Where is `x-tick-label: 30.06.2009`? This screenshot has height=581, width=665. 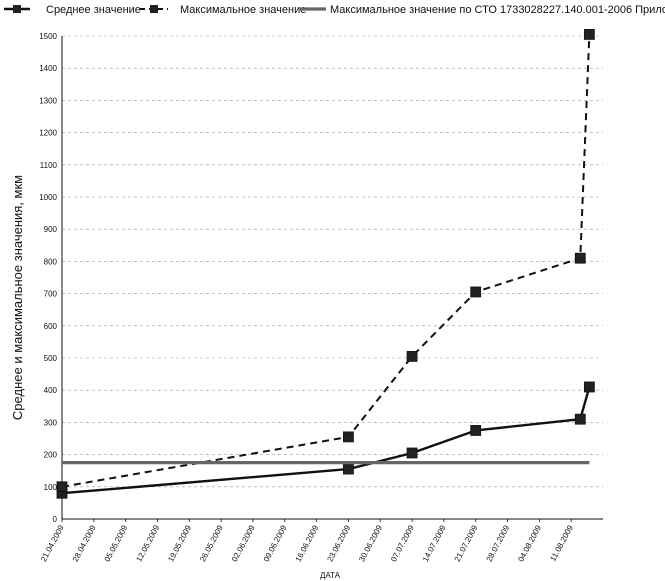
x-tick-label: 30.06.2009 is located at coordinates (370, 543).